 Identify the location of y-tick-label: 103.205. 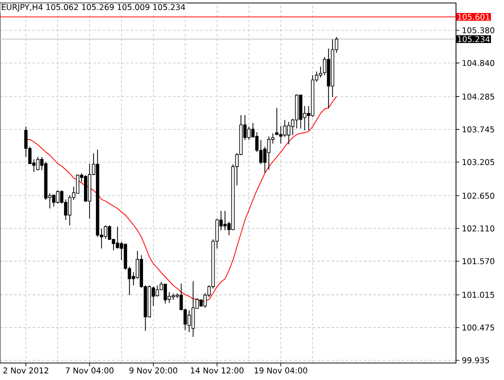
(478, 162).